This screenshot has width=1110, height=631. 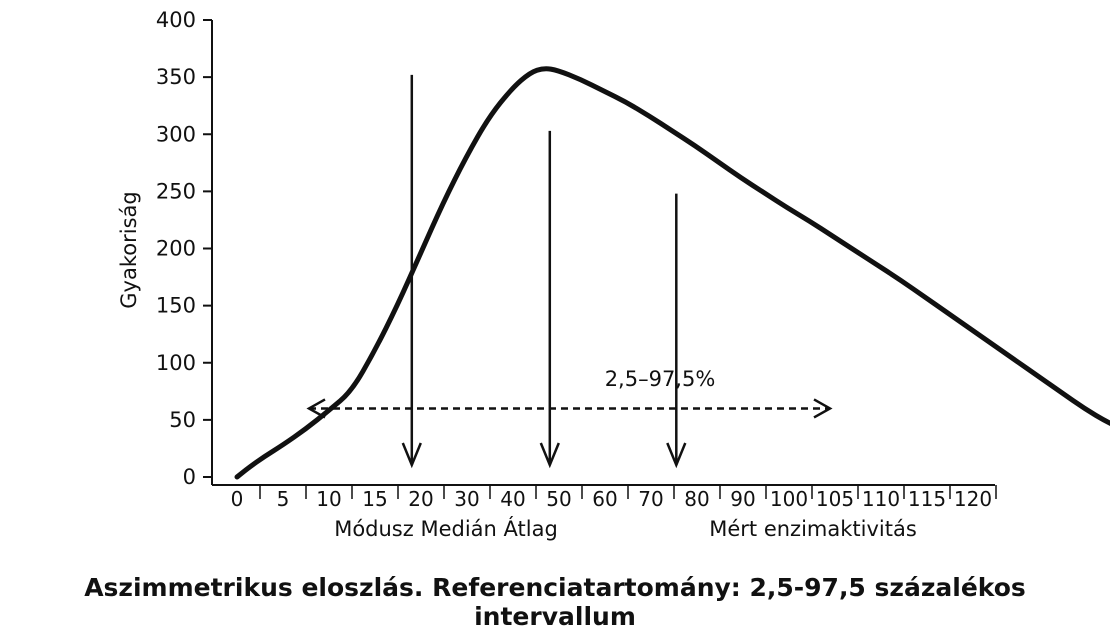 I want to click on x-tick-label: 80, so click(x=696, y=499).